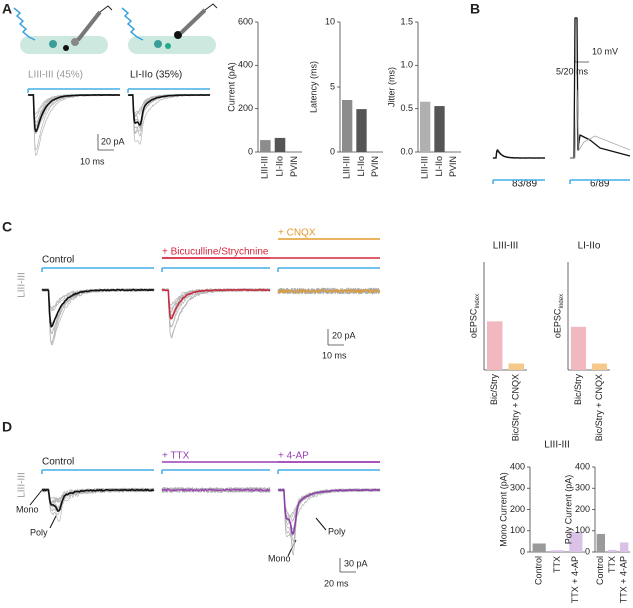 This screenshot has height=608, width=633. What do you see at coordinates (503, 509) in the screenshot?
I see `y-axis-label: Mono Current (pA)` at bounding box center [503, 509].